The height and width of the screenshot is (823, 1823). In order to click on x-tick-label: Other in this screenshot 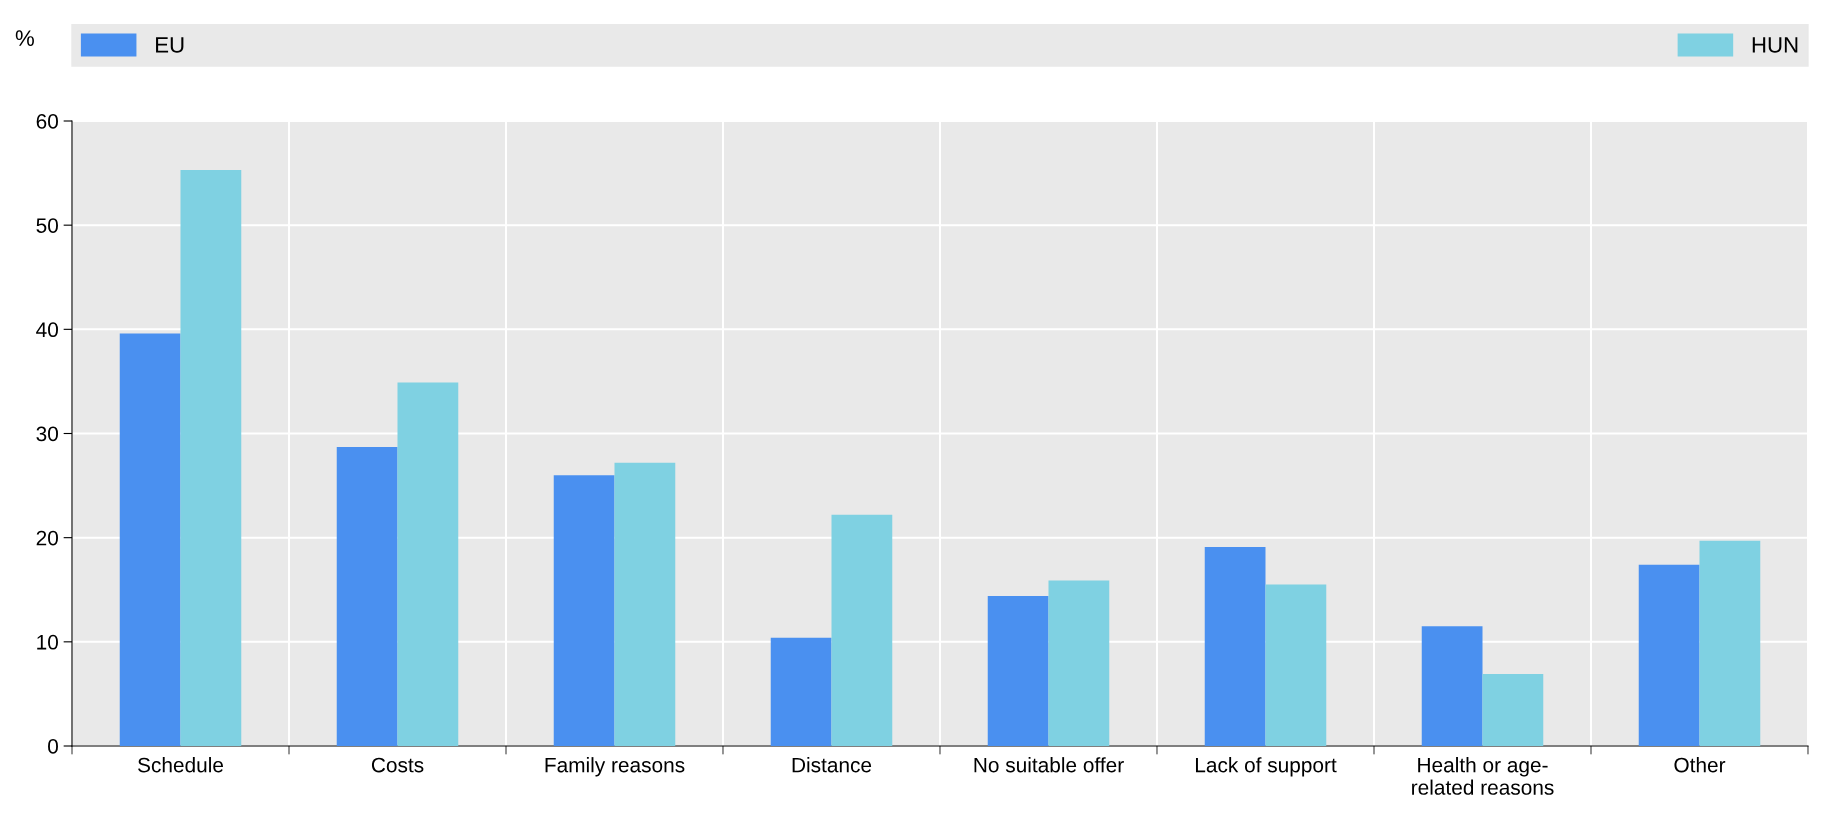, I will do `click(1700, 765)`.